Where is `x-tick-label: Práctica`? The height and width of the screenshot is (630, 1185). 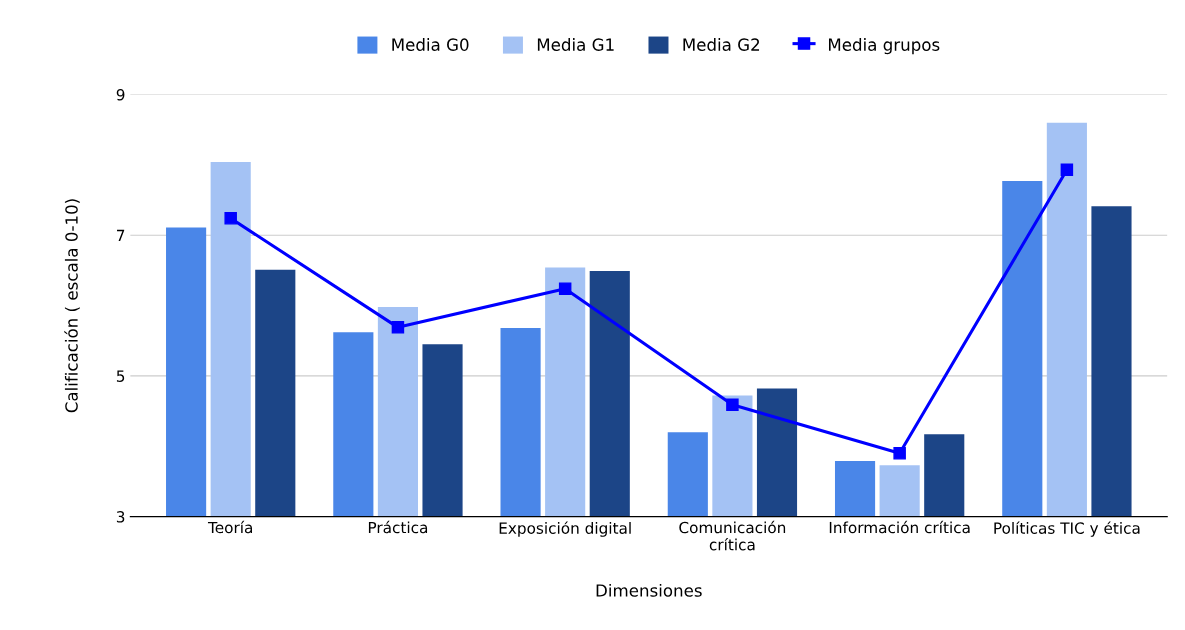 x-tick-label: Práctica is located at coordinates (398, 527).